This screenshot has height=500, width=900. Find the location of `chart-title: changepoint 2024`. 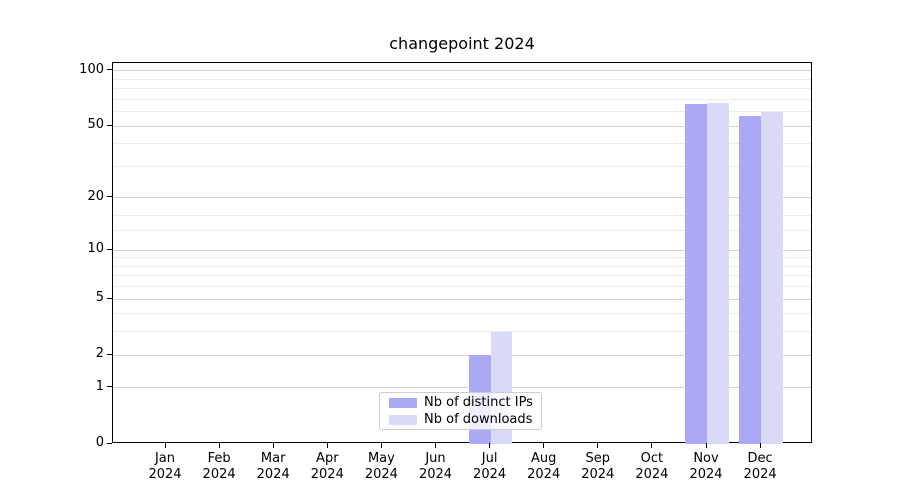

chart-title: changepoint 2024 is located at coordinates (462, 43).